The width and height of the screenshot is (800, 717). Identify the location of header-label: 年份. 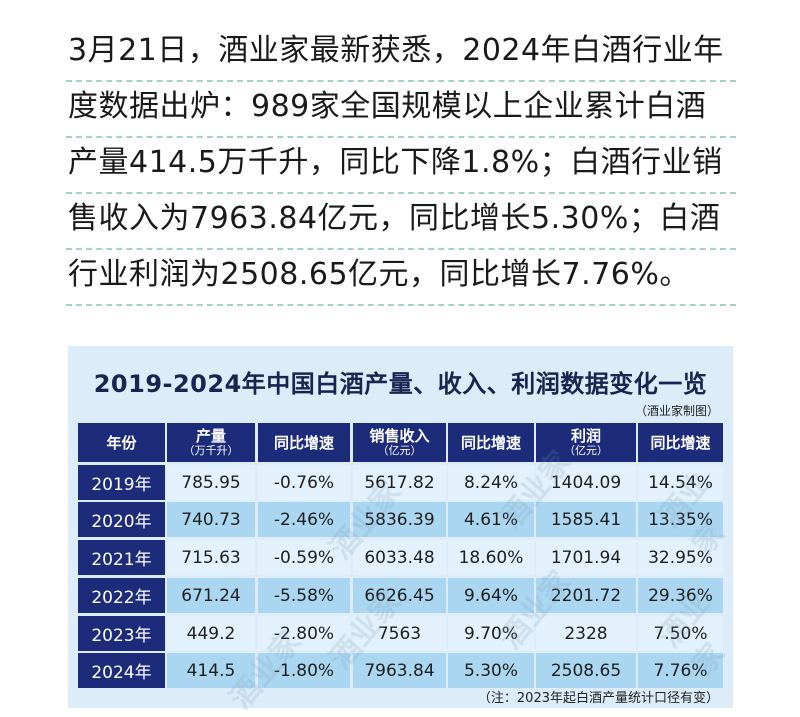
(121, 442).